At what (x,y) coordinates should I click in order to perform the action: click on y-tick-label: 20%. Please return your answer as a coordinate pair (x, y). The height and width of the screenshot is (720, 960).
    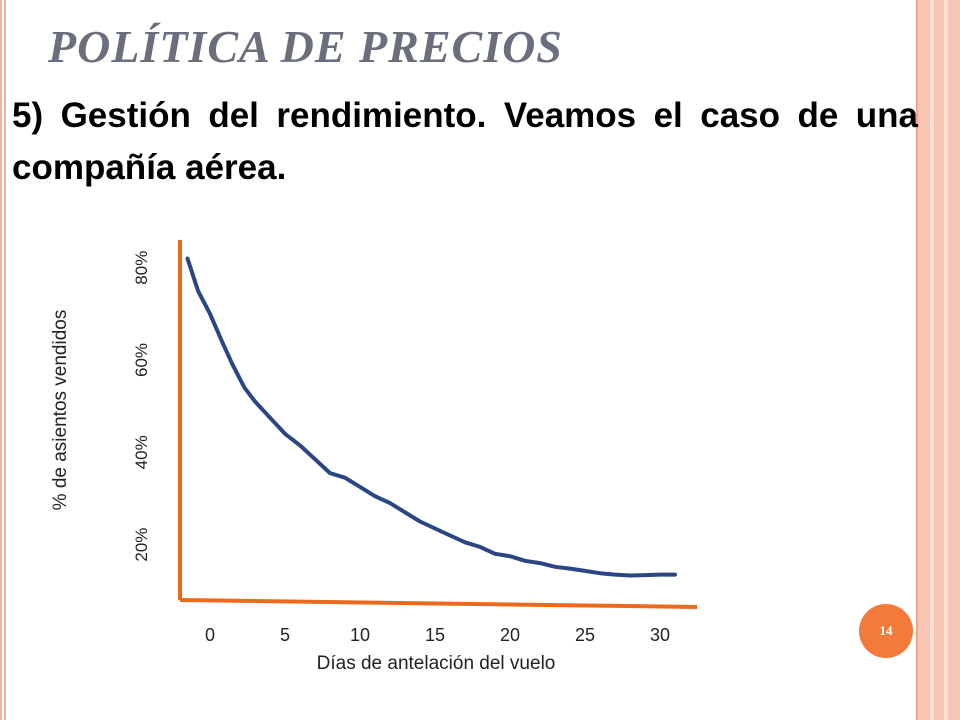
    Looking at the image, I should click on (141, 545).